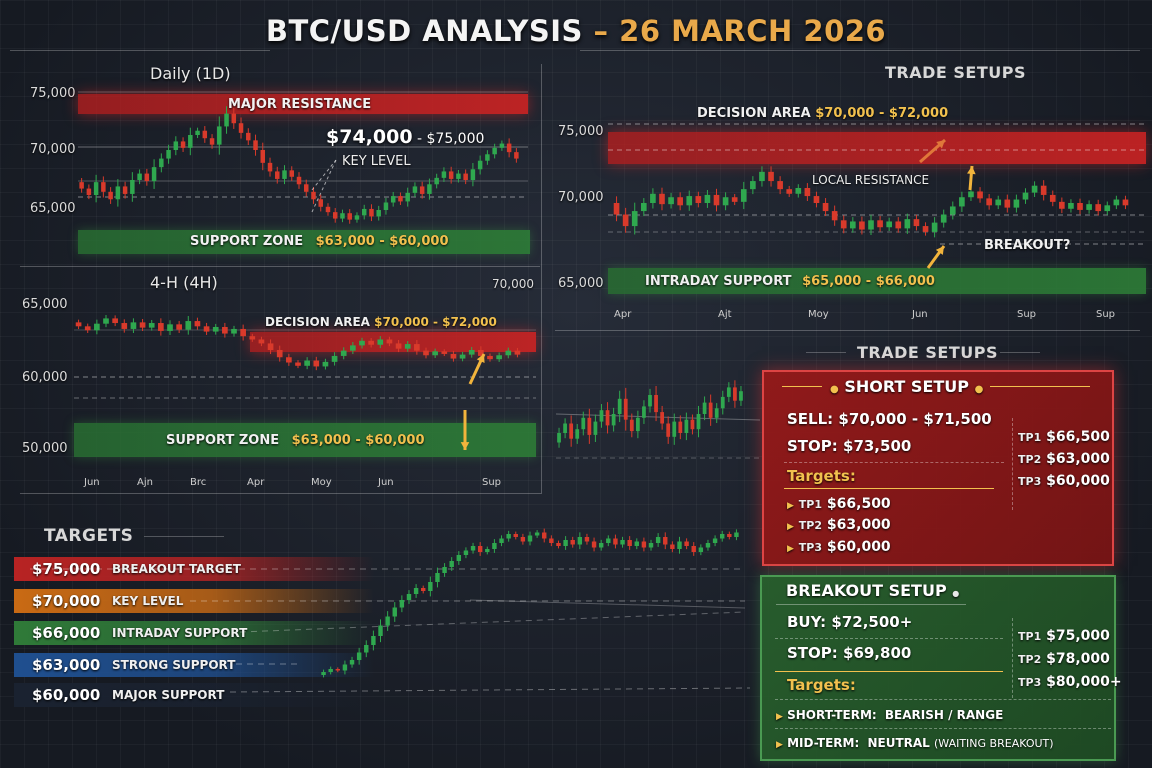 Image resolution: width=1152 pixels, height=768 pixels. Describe the element at coordinates (894, 462) in the screenshot. I see `short-sep` at that location.